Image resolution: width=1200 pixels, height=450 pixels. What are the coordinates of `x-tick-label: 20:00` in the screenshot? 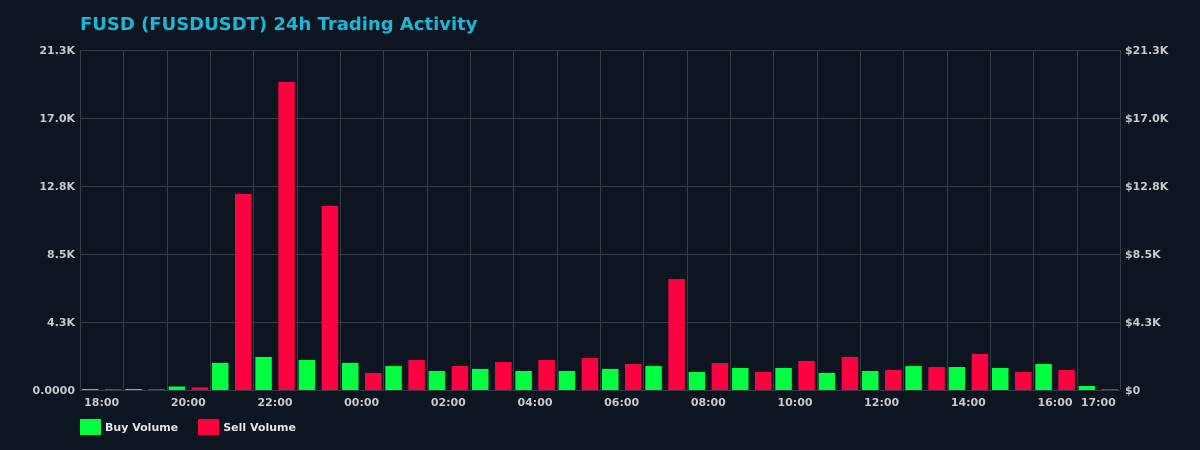 It's located at (188, 402).